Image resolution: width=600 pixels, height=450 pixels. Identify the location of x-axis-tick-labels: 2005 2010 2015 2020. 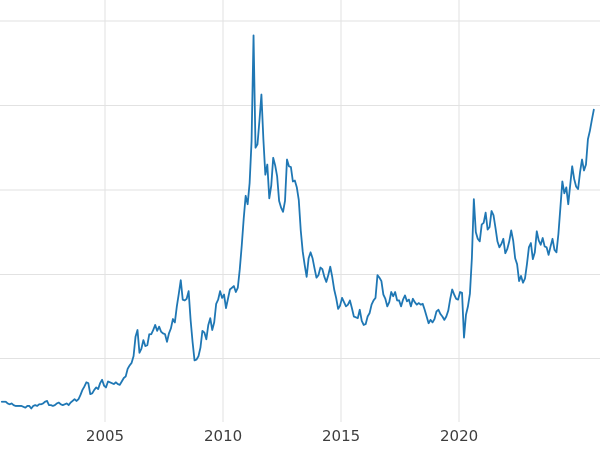
(282, 436).